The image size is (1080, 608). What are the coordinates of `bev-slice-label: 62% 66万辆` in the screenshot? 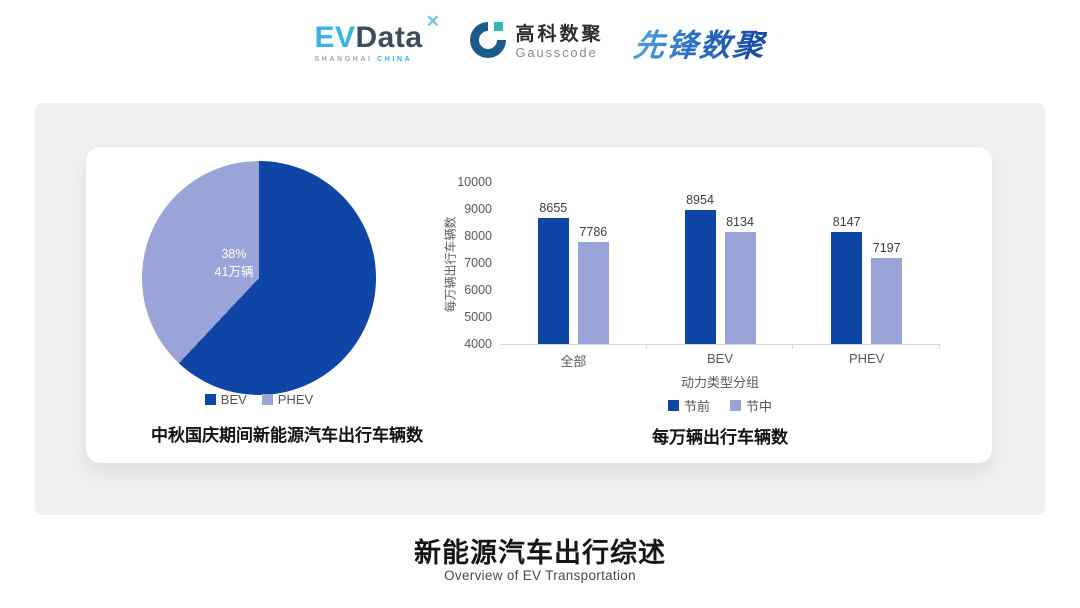 It's located at (398, 332).